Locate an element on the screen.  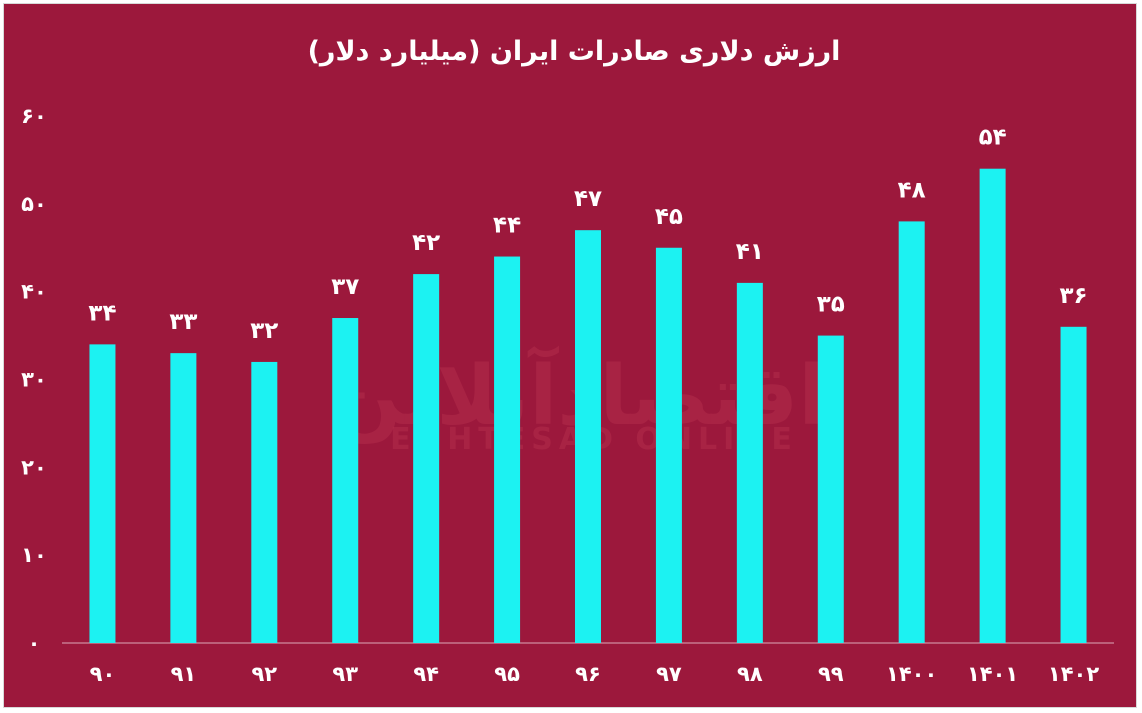
x-tick-label-5: ۹۵ is located at coordinates (507, 674).